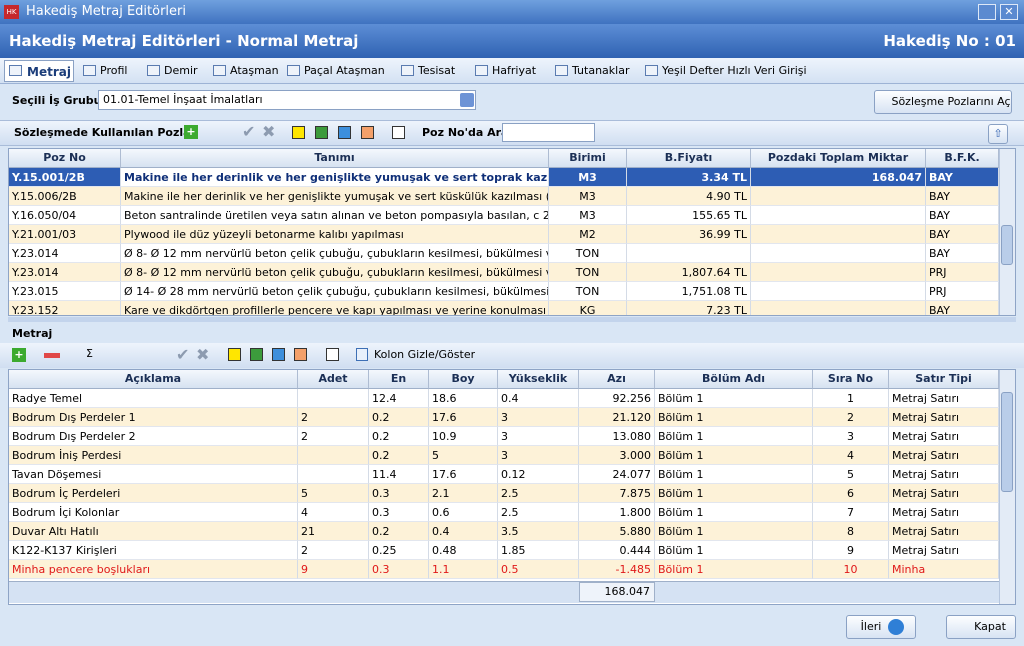 Image resolution: width=1024 pixels, height=646 pixels. What do you see at coordinates (851, 398) in the screenshot?
I see `table-cell: 1` at bounding box center [851, 398].